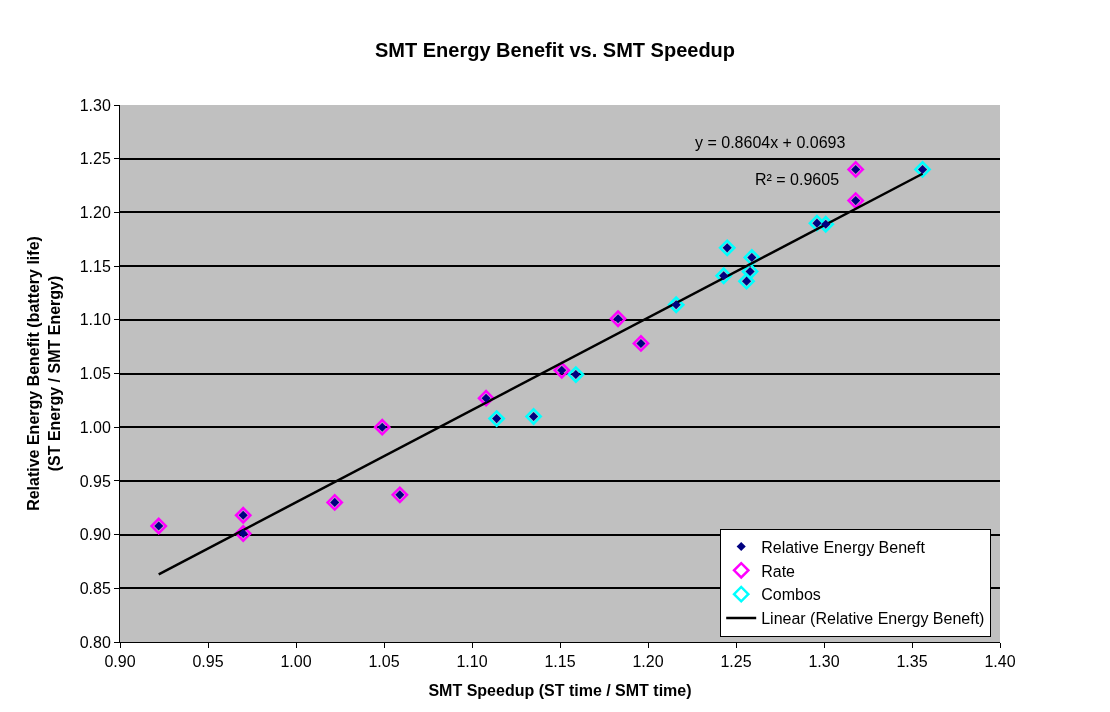 The width and height of the screenshot is (1110, 712). I want to click on y-tick-label: 1.10, so click(95, 320).